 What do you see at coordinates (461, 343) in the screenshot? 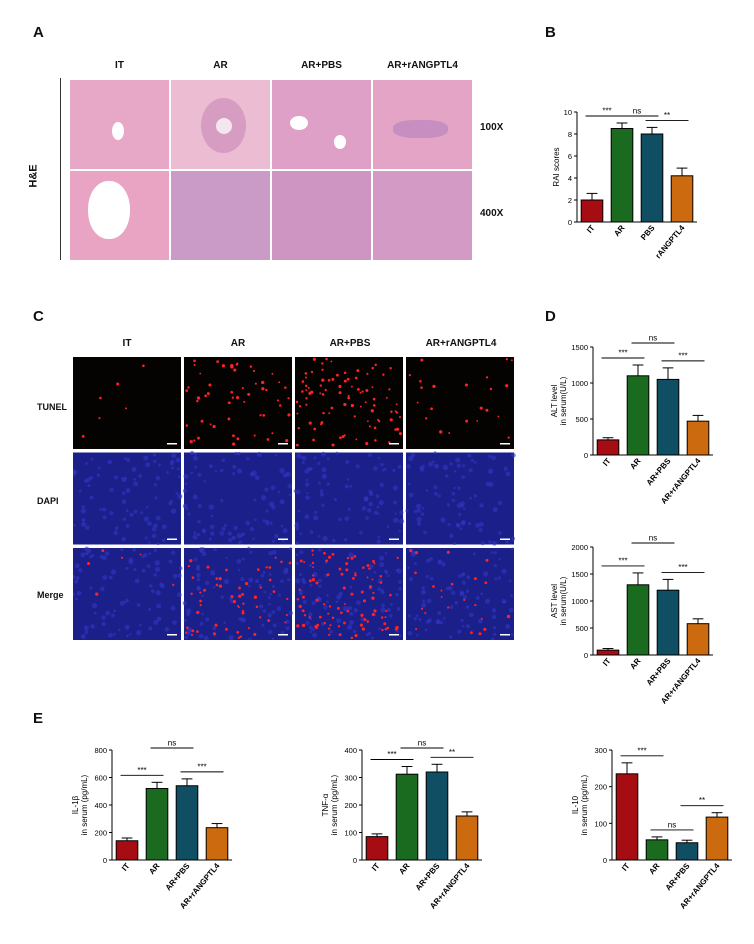
I see `tunel-col-label-ar-rangptl4: AR+rANGPTL4` at bounding box center [461, 343].